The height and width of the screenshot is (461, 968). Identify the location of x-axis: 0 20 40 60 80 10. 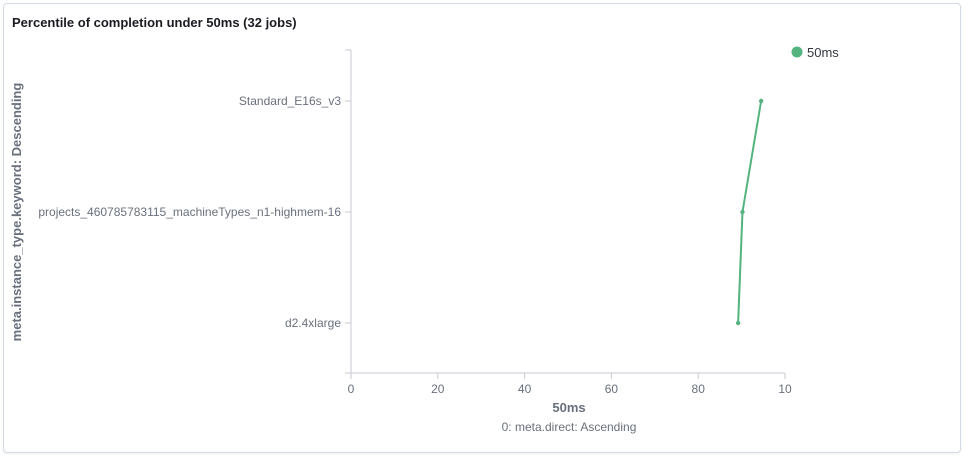
(570, 384).